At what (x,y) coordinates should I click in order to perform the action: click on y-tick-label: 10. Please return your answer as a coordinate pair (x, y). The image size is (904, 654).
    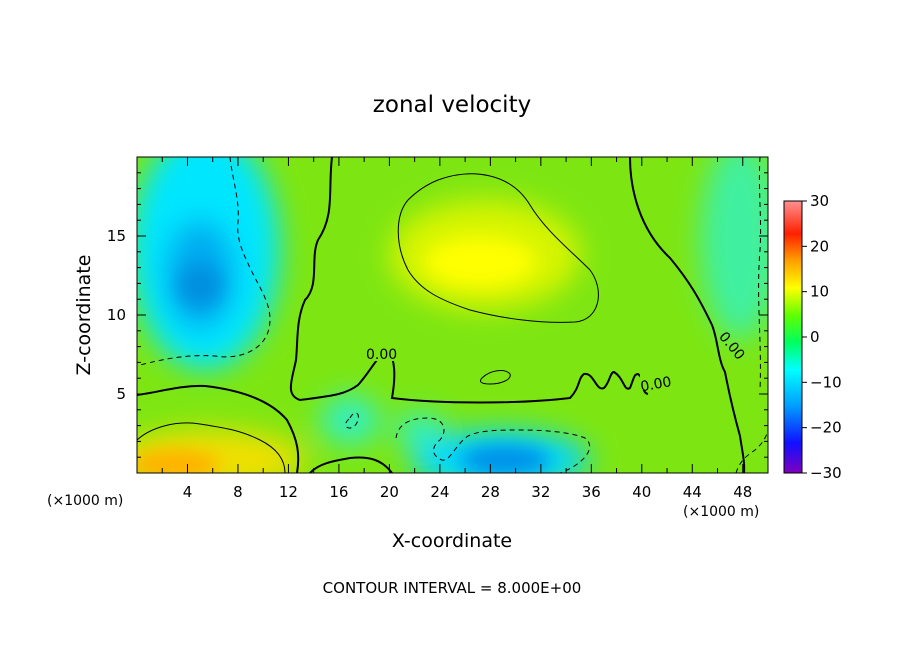
    Looking at the image, I should click on (116, 315).